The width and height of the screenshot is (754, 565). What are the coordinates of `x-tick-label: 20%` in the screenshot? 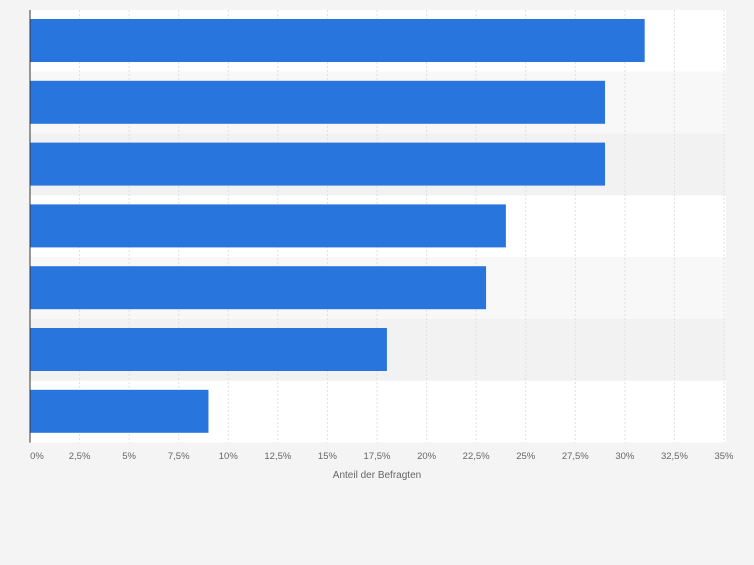 It's located at (427, 456).